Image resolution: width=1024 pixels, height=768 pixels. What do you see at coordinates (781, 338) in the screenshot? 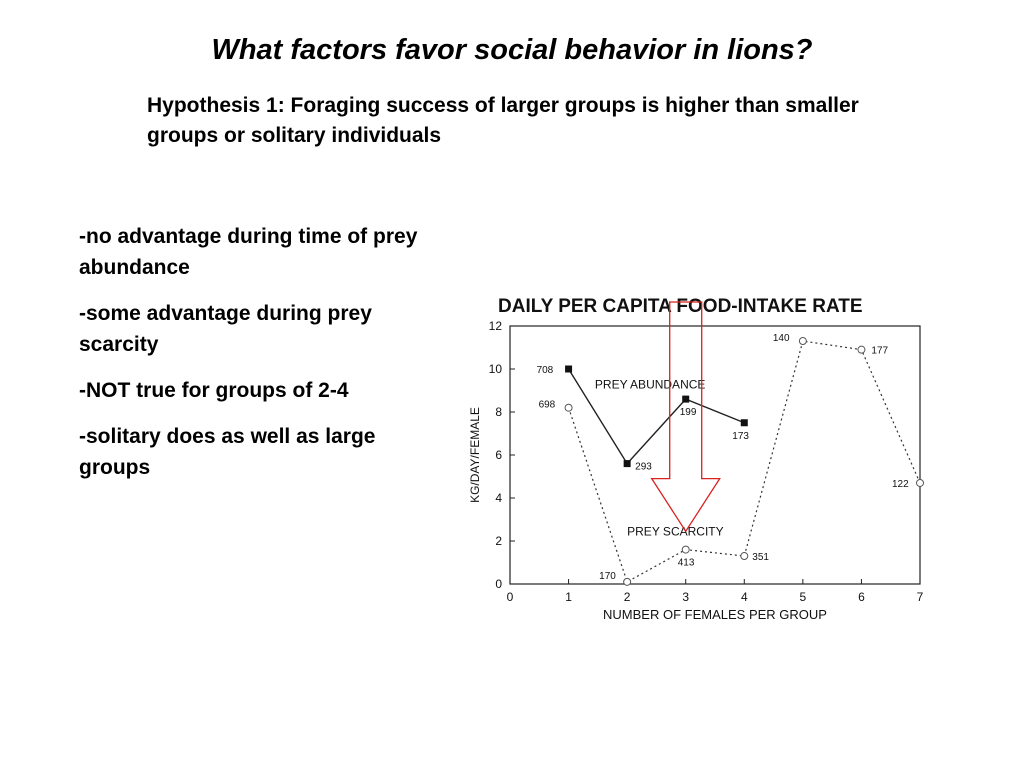
I see `data-label-prey-scarcity: 140` at bounding box center [781, 338].